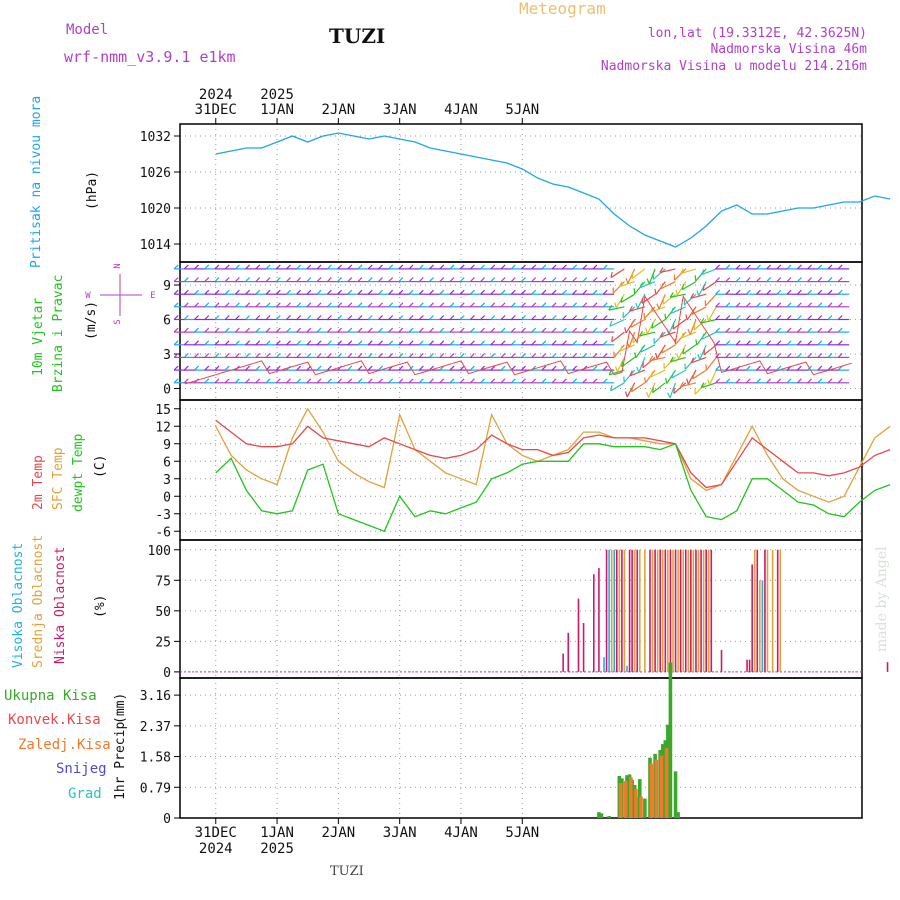 The image size is (900, 900). What do you see at coordinates (91, 320) in the screenshot?
I see `wind-unit: (m/s)` at bounding box center [91, 320].